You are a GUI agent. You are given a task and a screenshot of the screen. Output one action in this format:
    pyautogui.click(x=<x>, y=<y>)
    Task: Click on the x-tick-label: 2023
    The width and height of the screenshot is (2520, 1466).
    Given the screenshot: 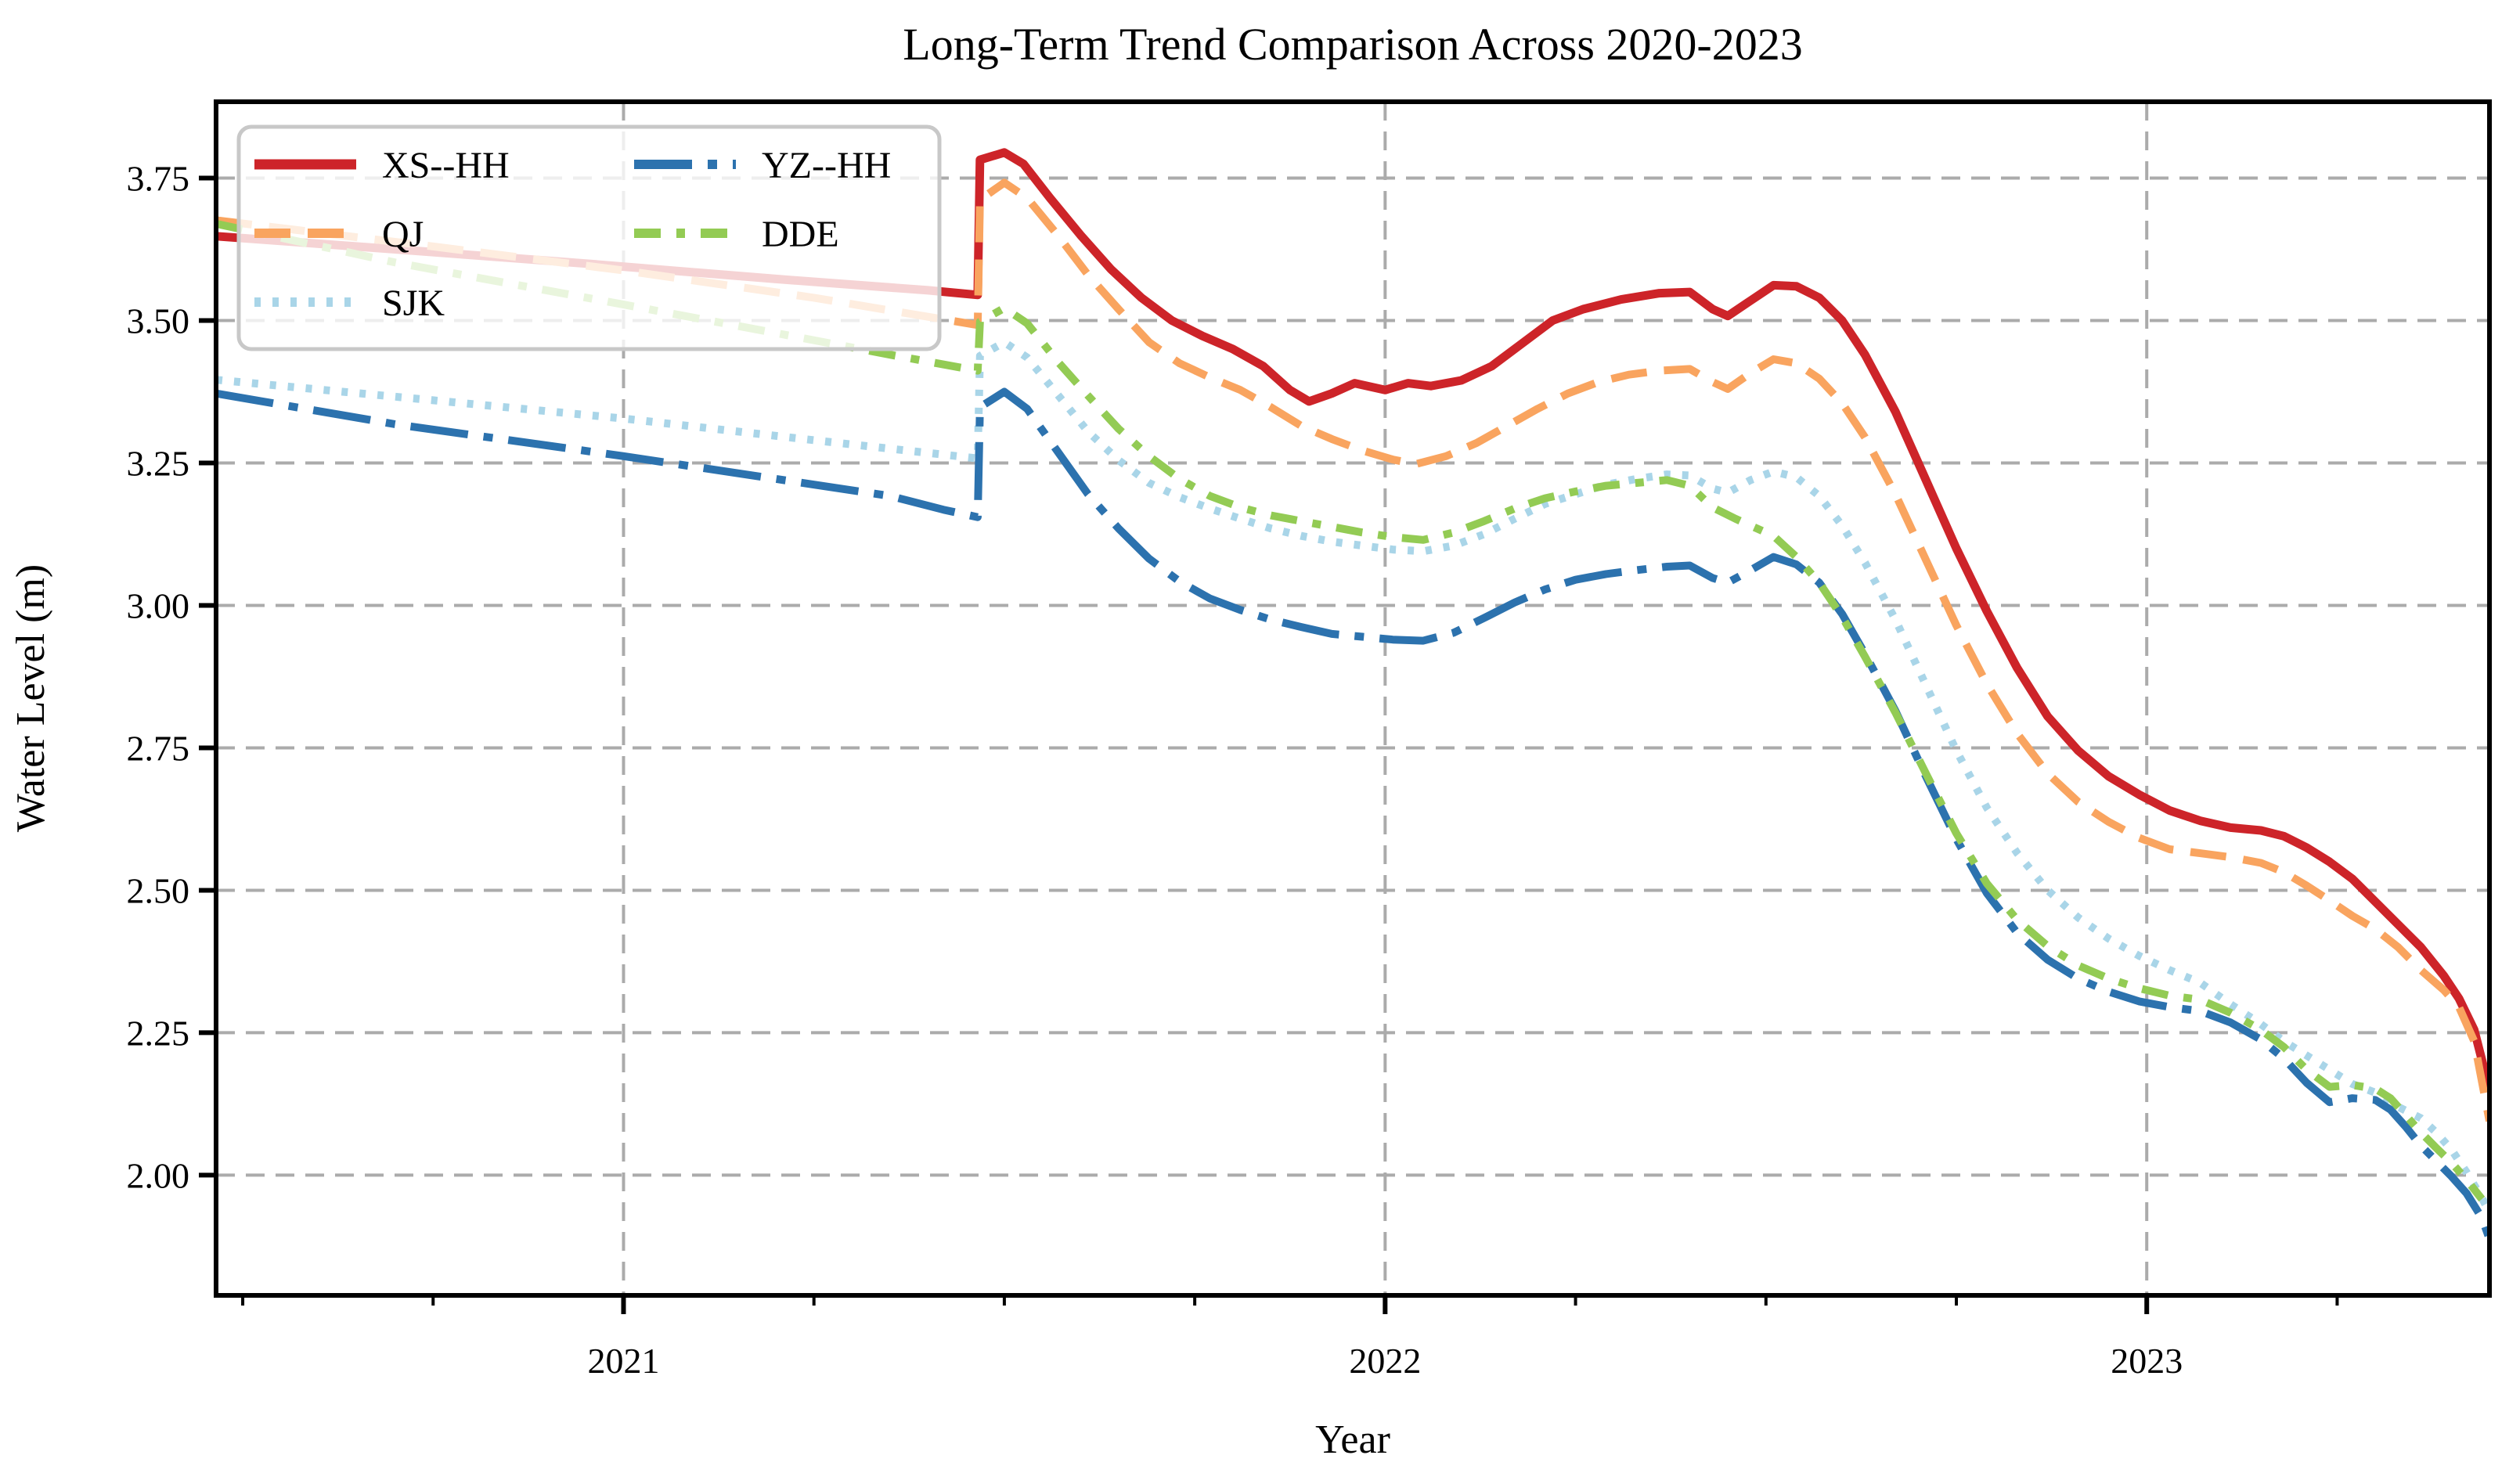 What is the action you would take?
    pyautogui.click(x=2147, y=1361)
    